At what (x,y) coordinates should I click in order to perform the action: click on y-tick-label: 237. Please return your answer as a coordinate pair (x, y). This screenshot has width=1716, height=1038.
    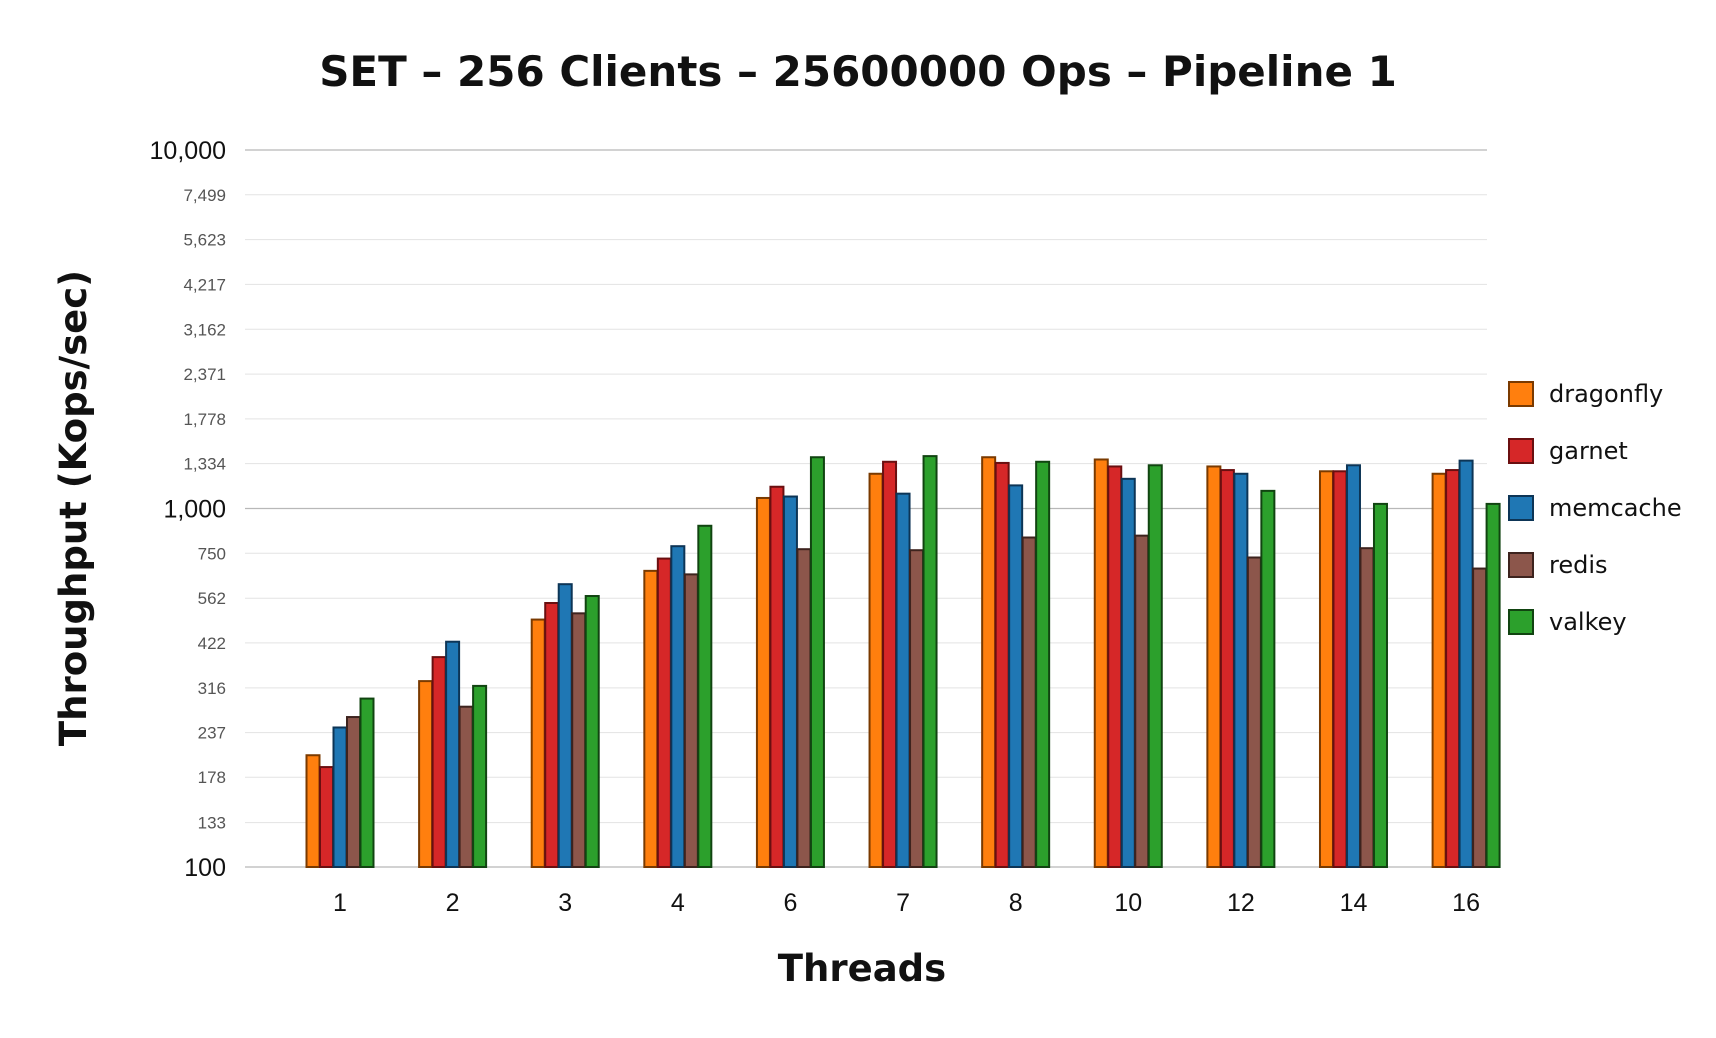
    Looking at the image, I should click on (212, 733).